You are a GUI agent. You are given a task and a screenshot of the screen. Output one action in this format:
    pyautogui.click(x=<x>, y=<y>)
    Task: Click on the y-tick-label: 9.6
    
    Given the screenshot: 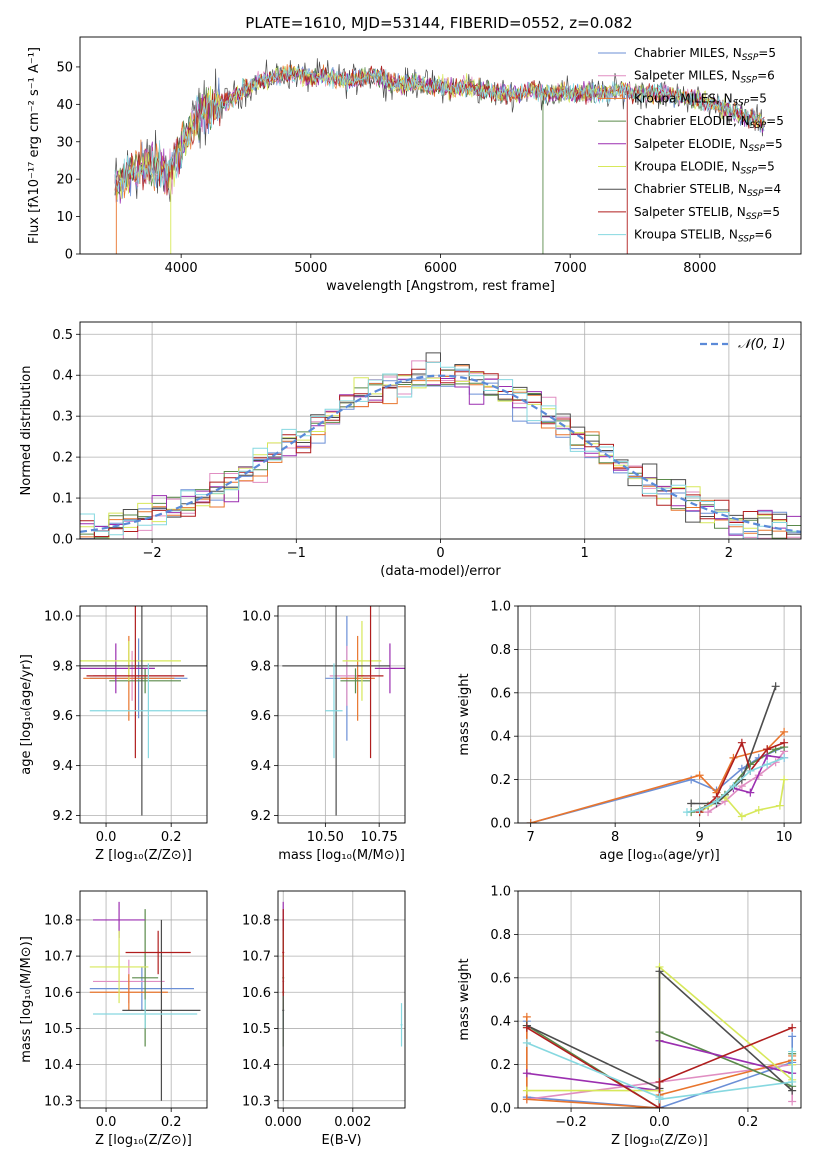 What is the action you would take?
    pyautogui.click(x=62, y=716)
    